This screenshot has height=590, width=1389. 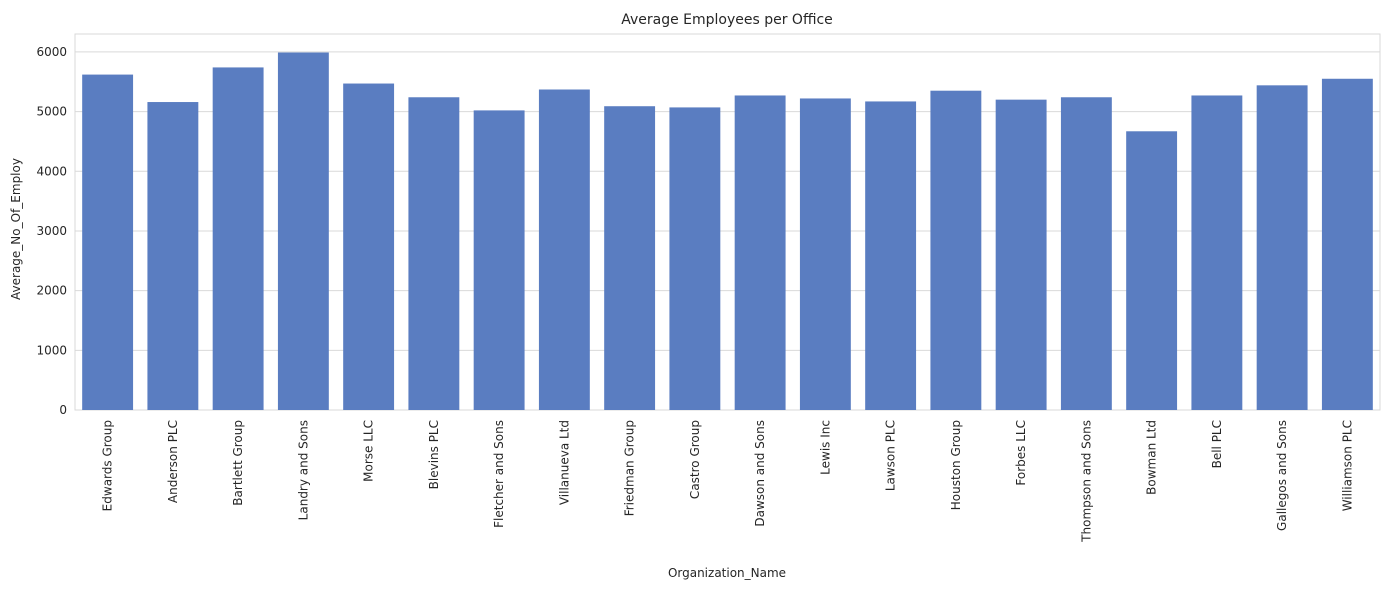 I want to click on x-tick-label: Anderson PLC, so click(x=173, y=461).